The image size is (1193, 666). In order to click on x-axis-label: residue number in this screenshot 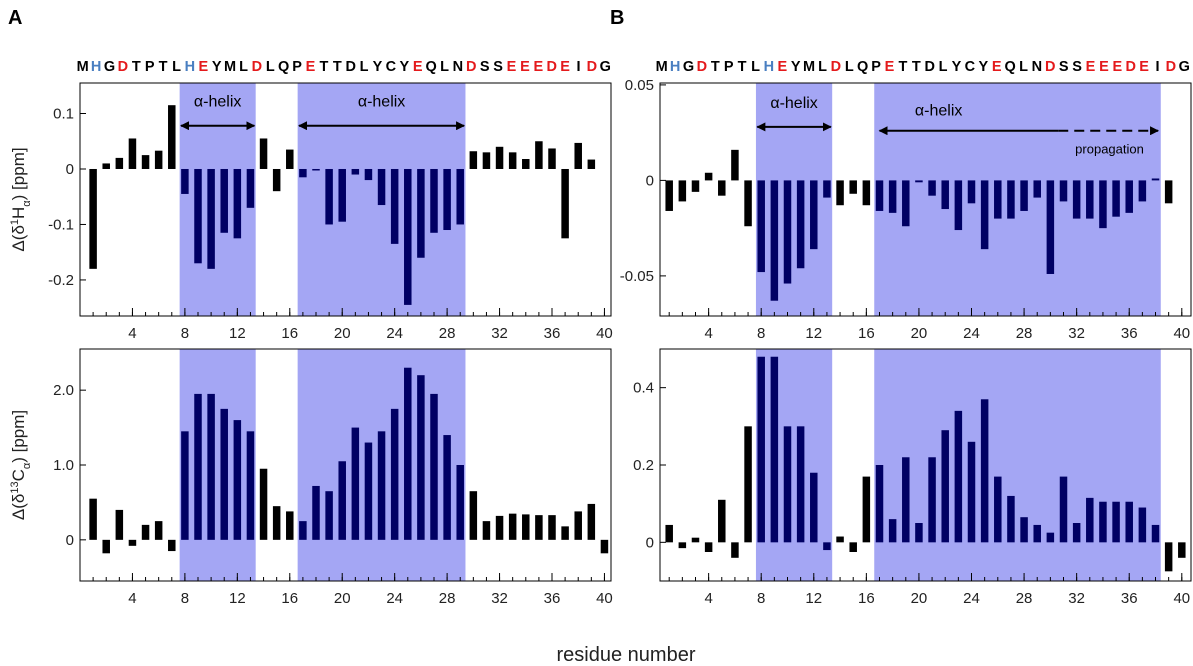, I will do `click(626, 655)`.